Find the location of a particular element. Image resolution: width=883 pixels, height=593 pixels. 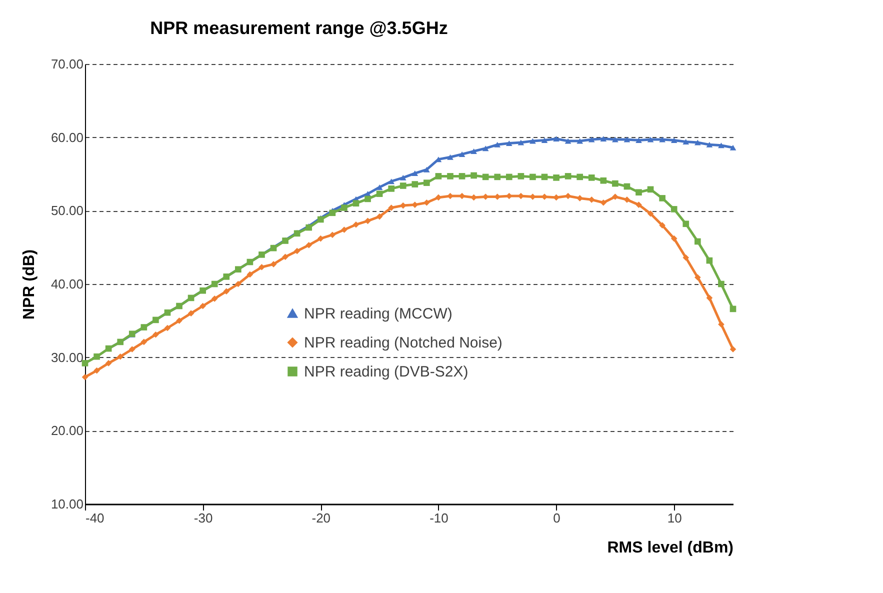

y-tick-label: 70.00 is located at coordinates (67, 64).